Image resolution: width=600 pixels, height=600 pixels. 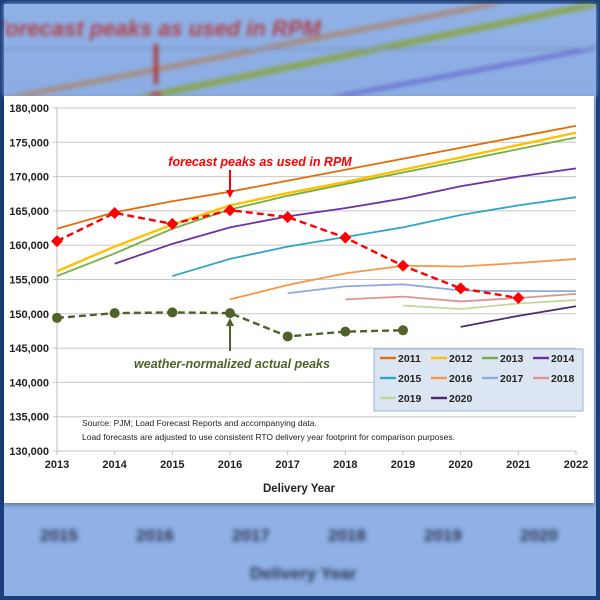 What do you see at coordinates (563, 379) in the screenshot?
I see `legend-label: 2018` at bounding box center [563, 379].